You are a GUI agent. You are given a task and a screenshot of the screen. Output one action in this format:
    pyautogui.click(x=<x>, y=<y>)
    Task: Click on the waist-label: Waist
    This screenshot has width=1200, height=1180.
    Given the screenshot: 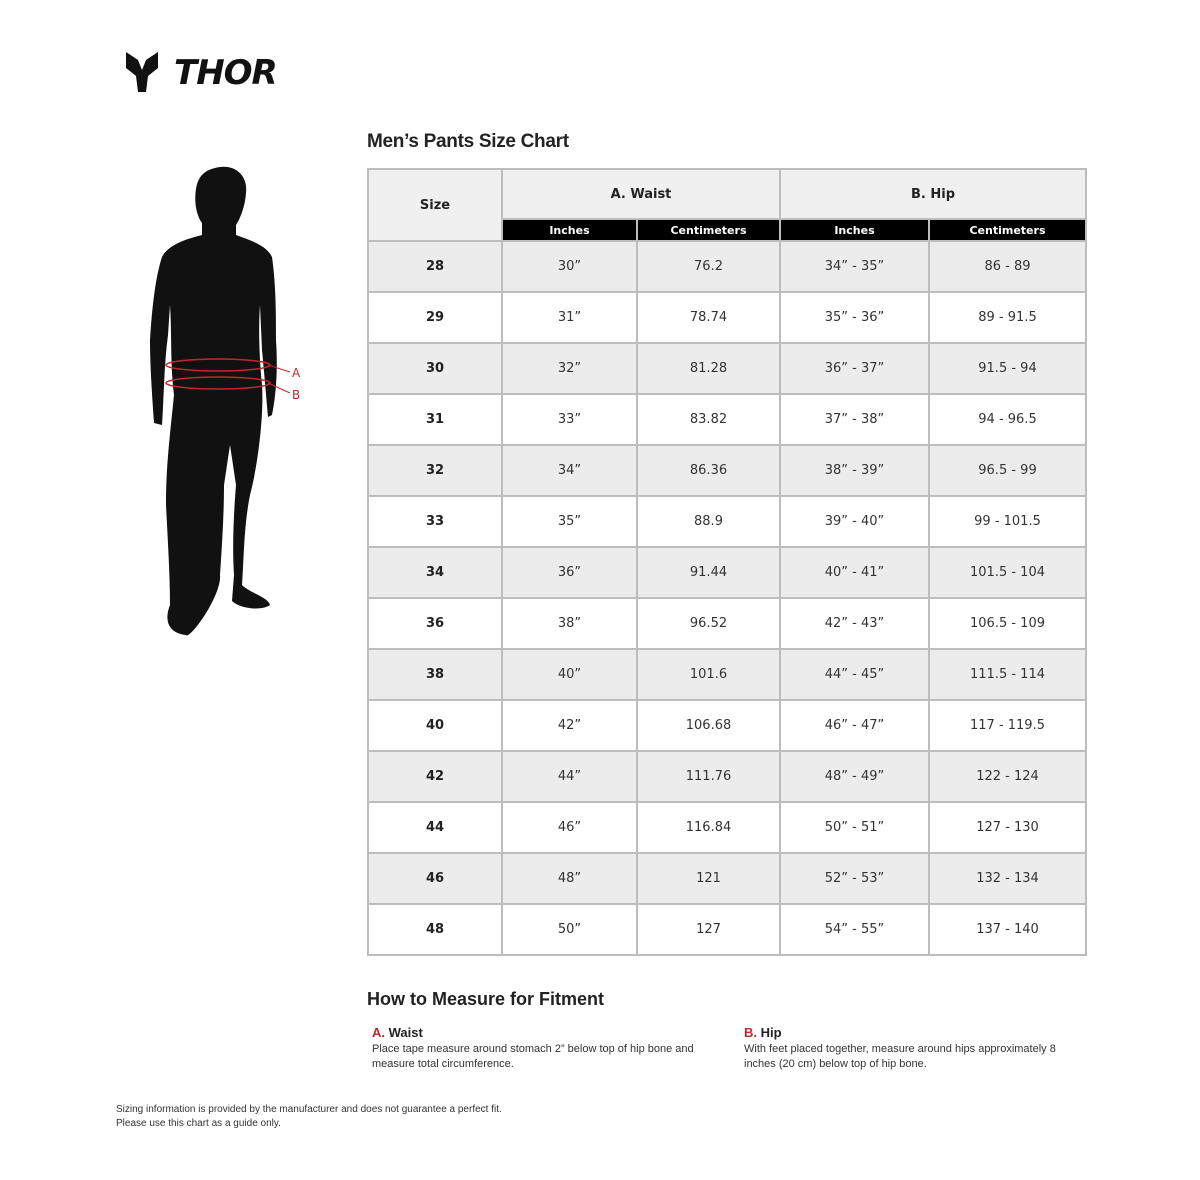 What is the action you would take?
    pyautogui.click(x=405, y=1032)
    